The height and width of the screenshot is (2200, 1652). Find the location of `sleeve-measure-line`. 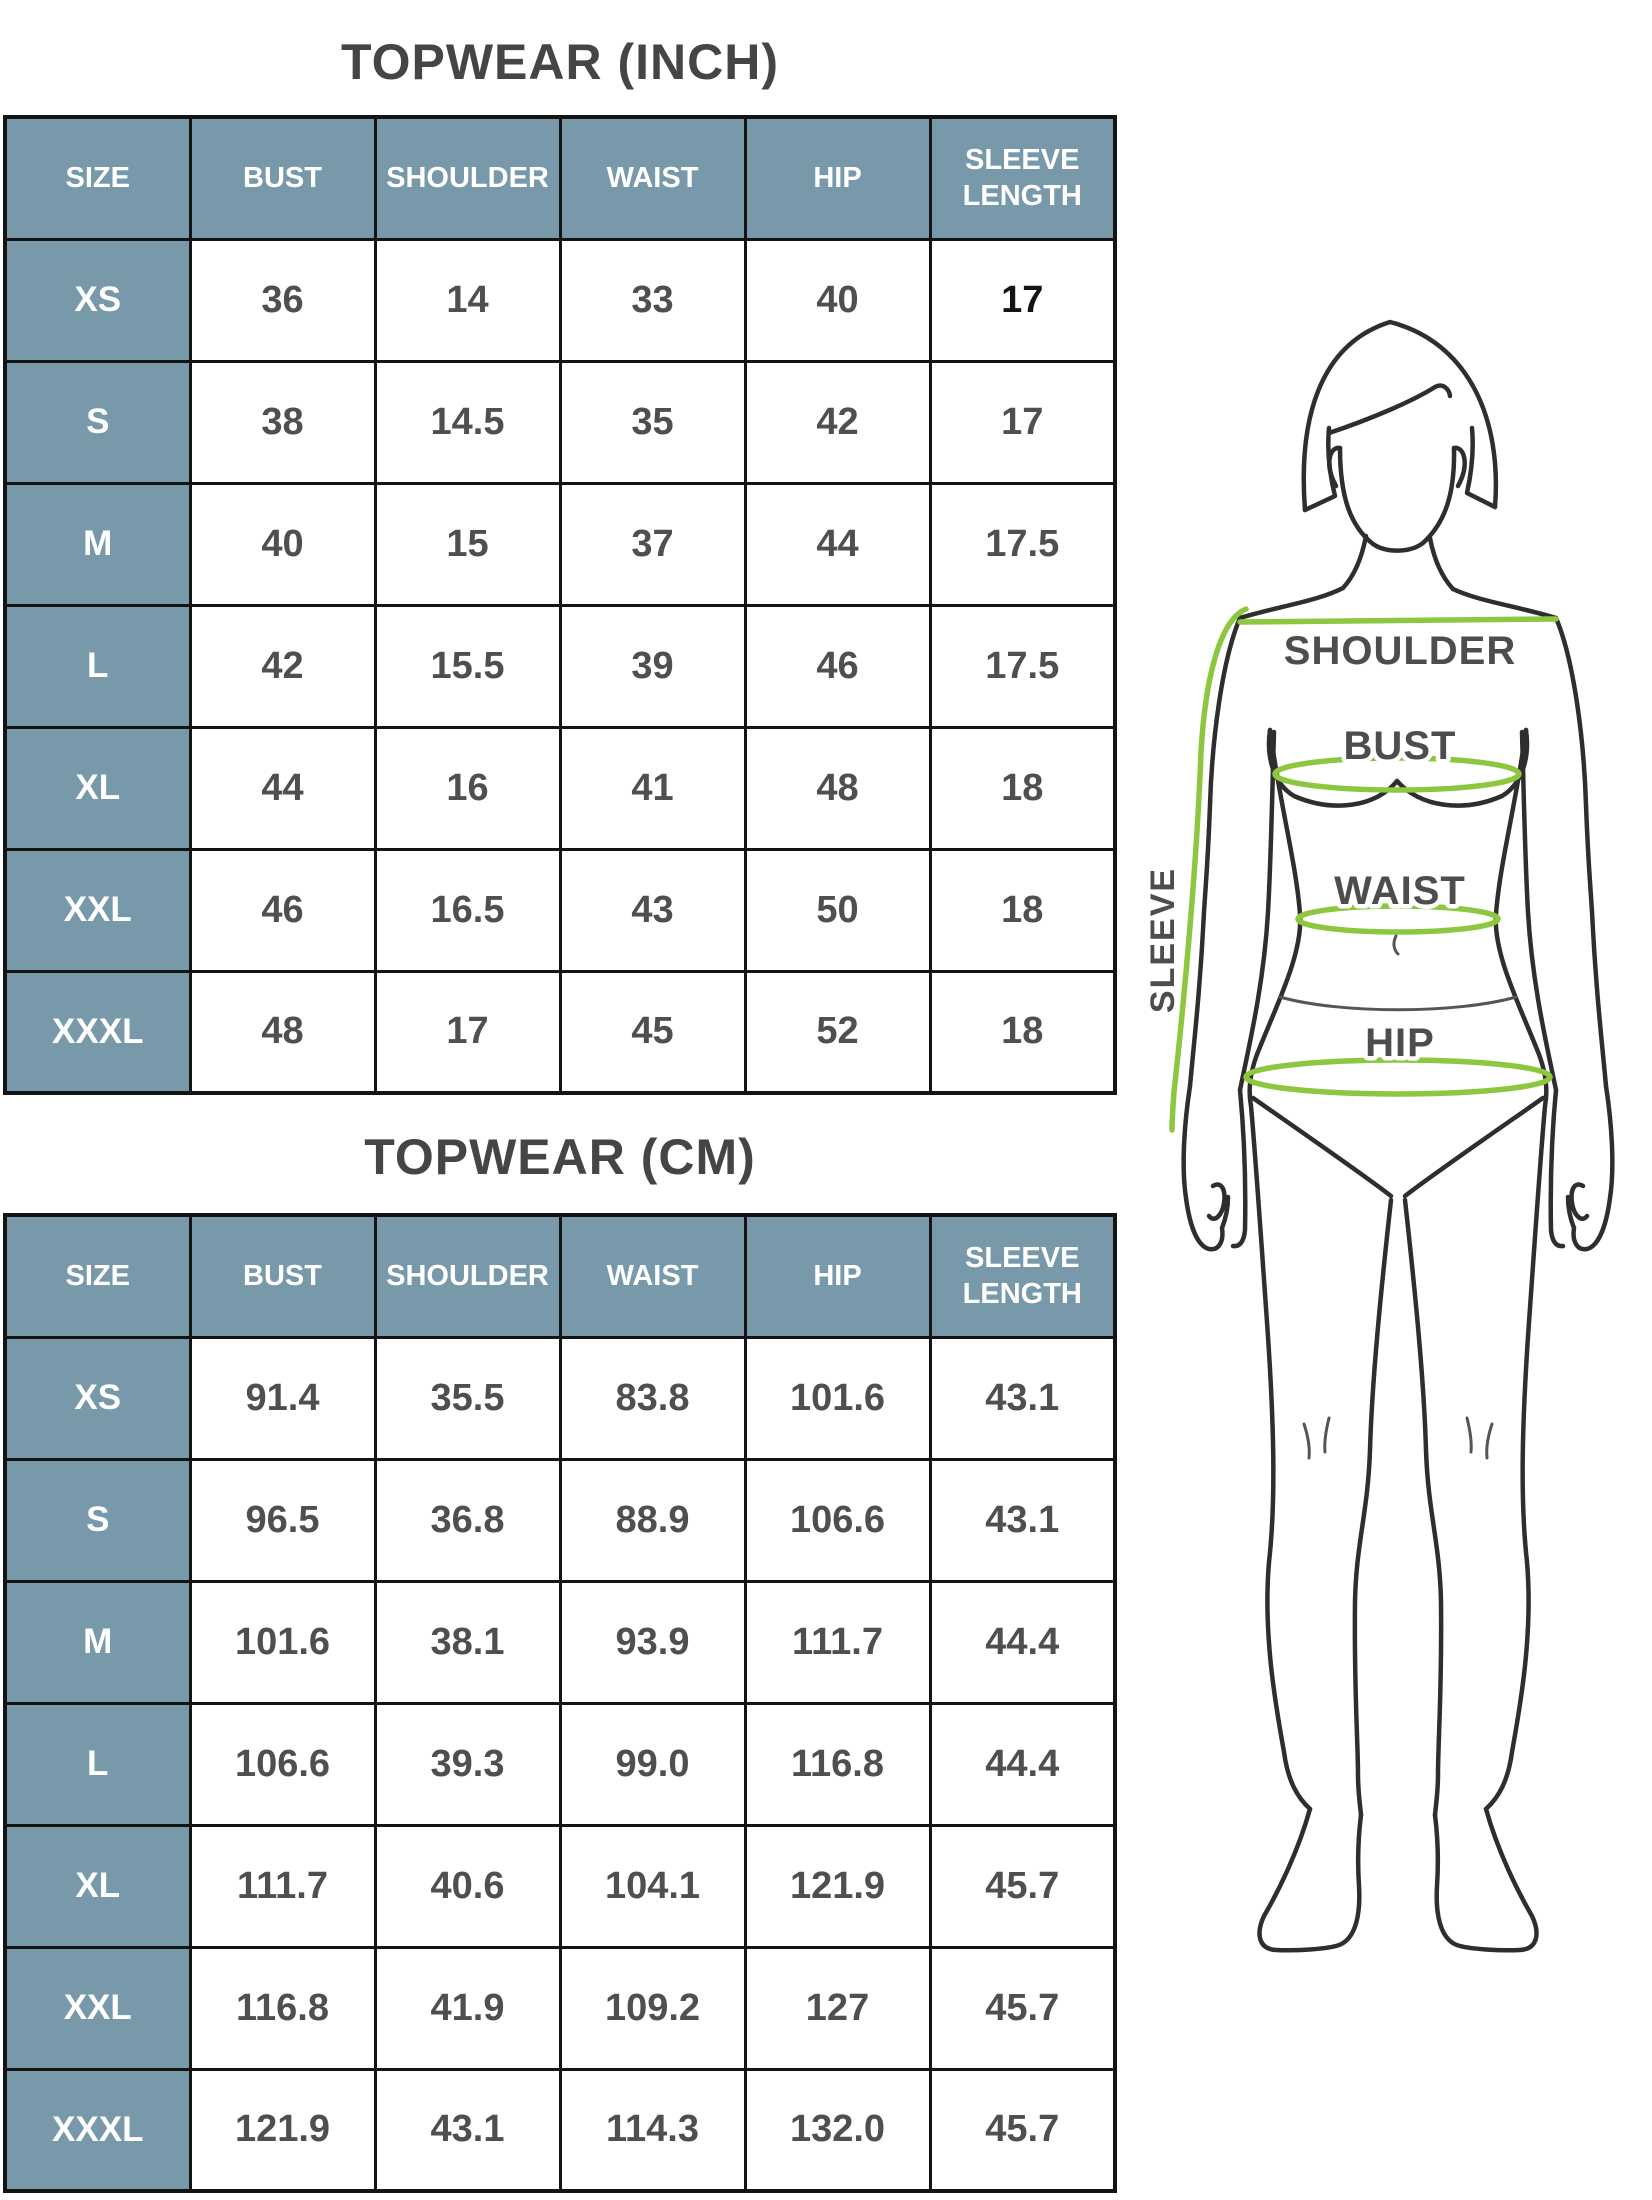

sleeve-measure-line is located at coordinates (1209, 869).